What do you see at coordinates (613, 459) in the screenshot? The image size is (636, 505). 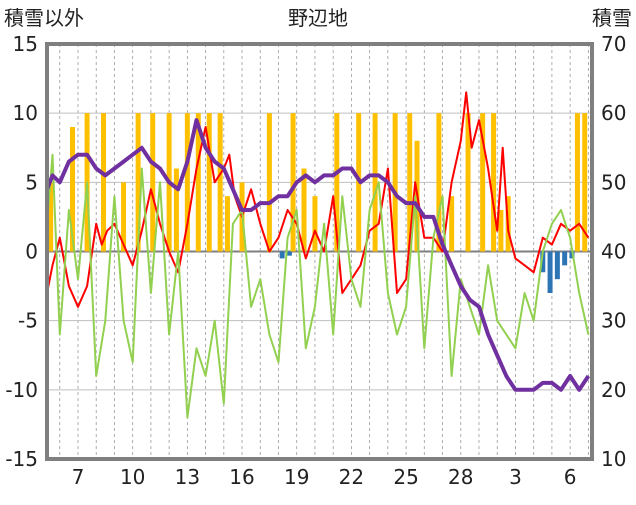 I see `right-tick-label: 10` at bounding box center [613, 459].